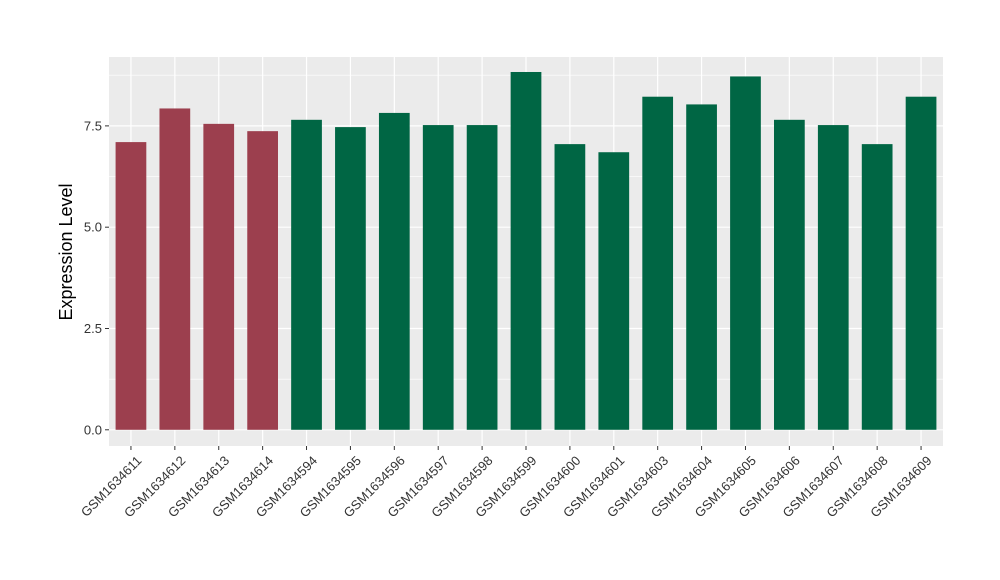 This screenshot has width=1000, height=580. I want to click on y-tick-label: 2.5, so click(93, 328).